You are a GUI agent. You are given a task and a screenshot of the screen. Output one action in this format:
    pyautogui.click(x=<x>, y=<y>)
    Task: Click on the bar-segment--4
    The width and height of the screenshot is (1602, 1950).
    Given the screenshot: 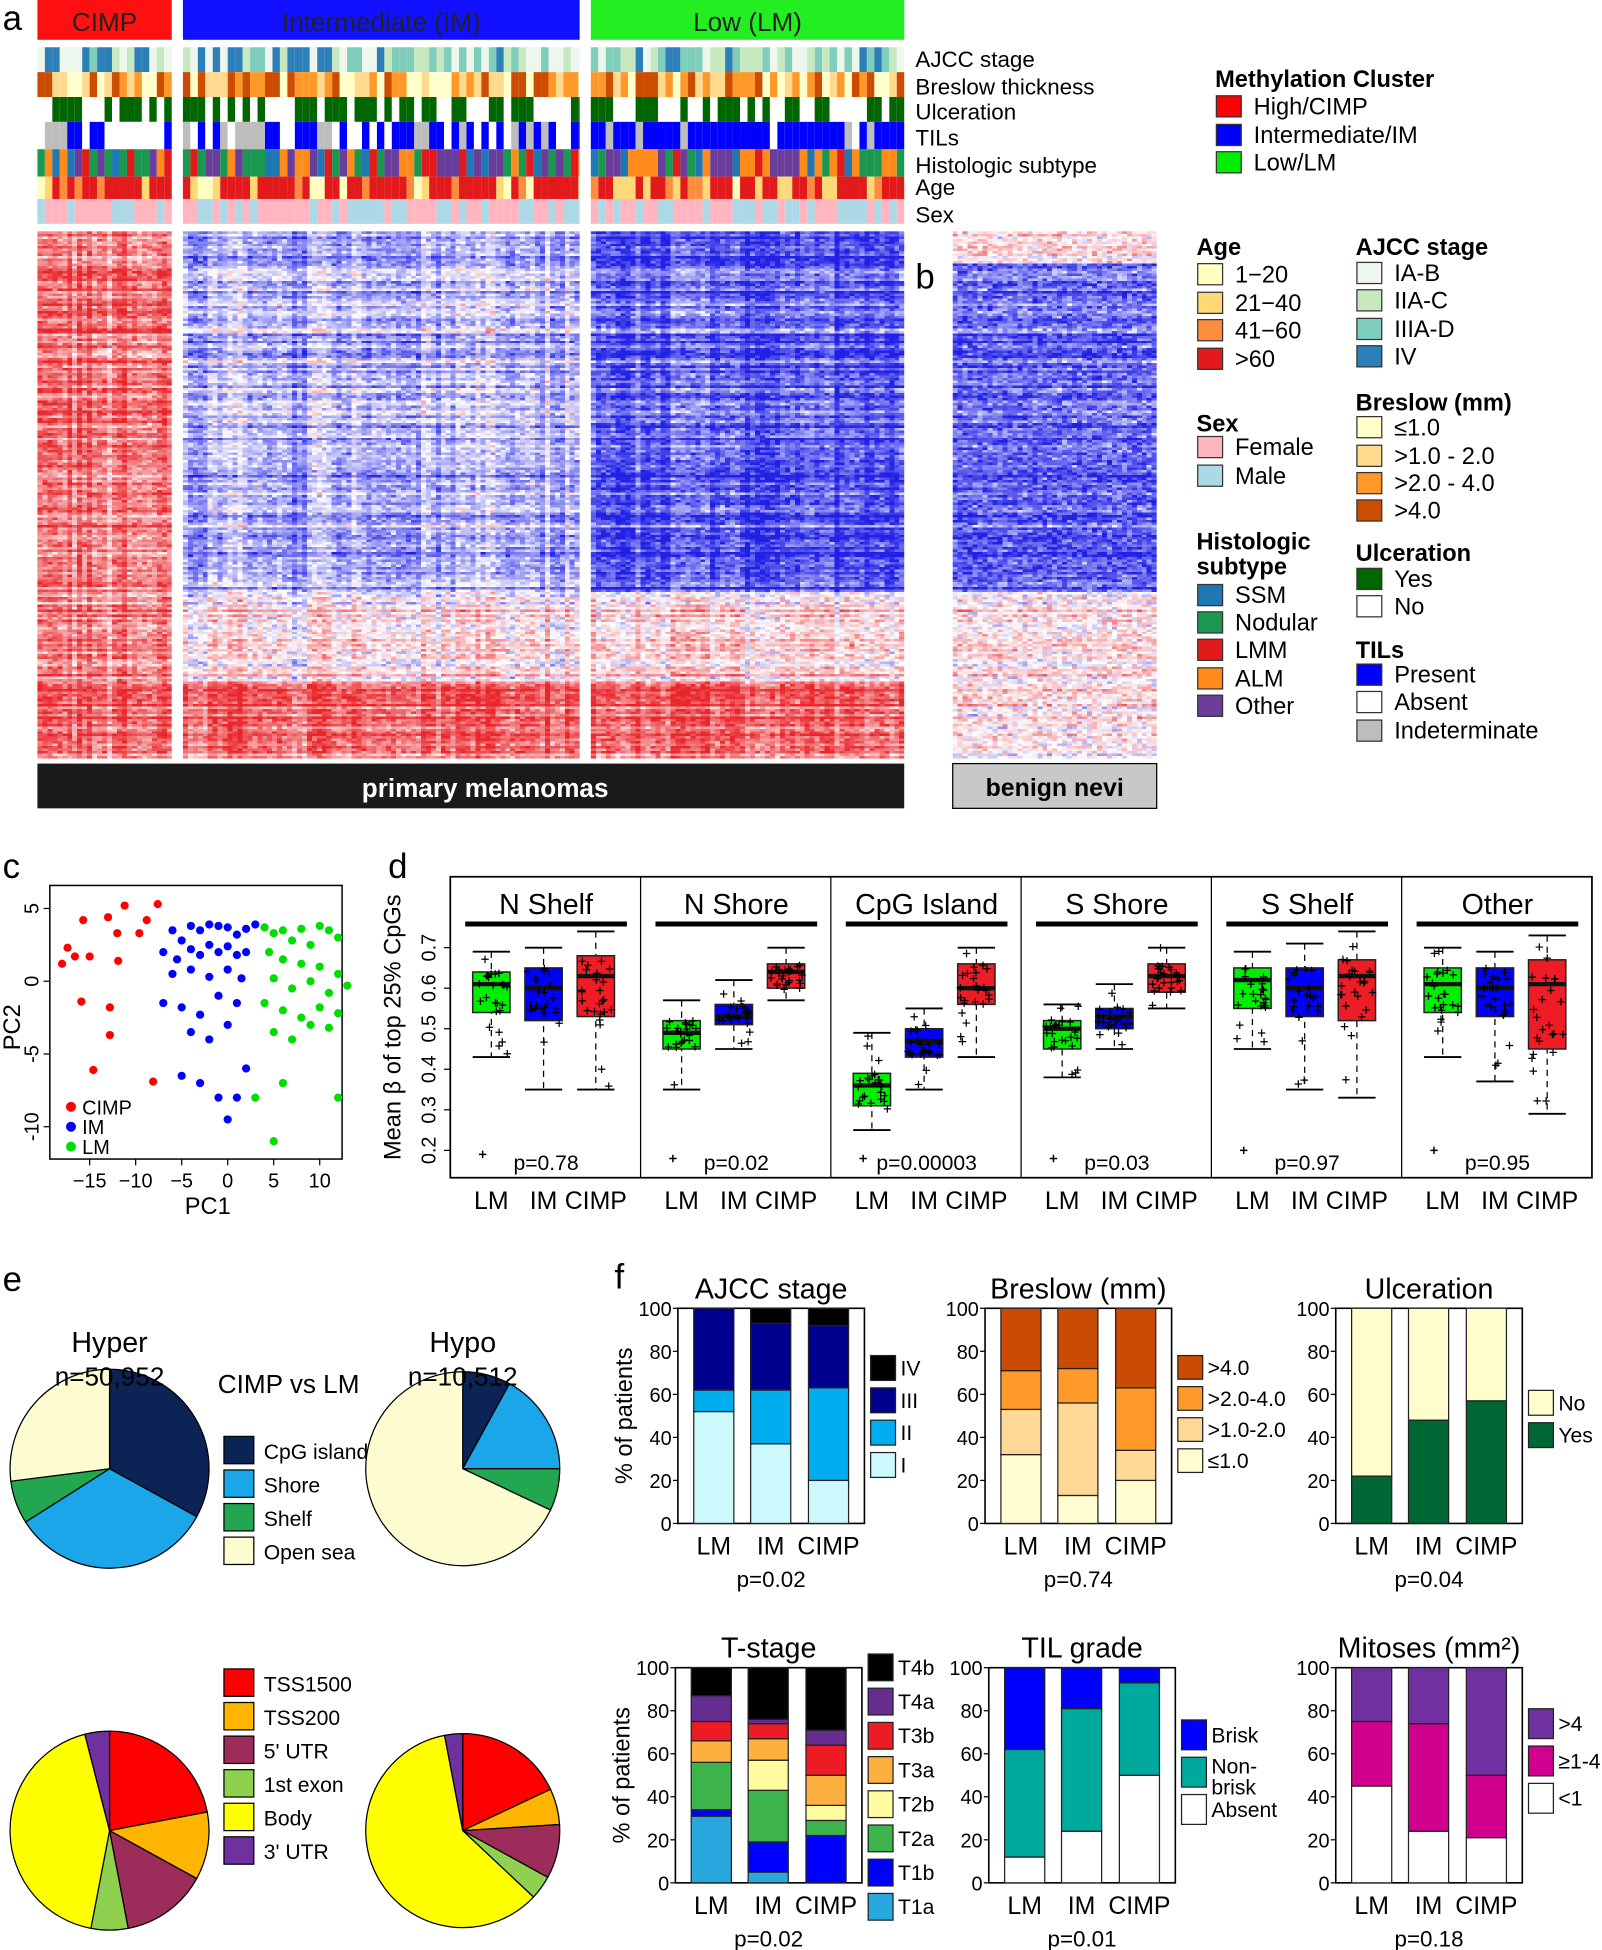 What is the action you would take?
    pyautogui.click(x=1371, y=1695)
    